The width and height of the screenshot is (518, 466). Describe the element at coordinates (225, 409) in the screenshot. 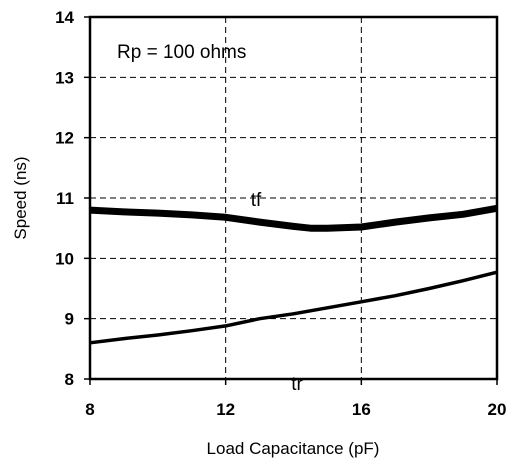

I see `x-tick-label: 12` at that location.